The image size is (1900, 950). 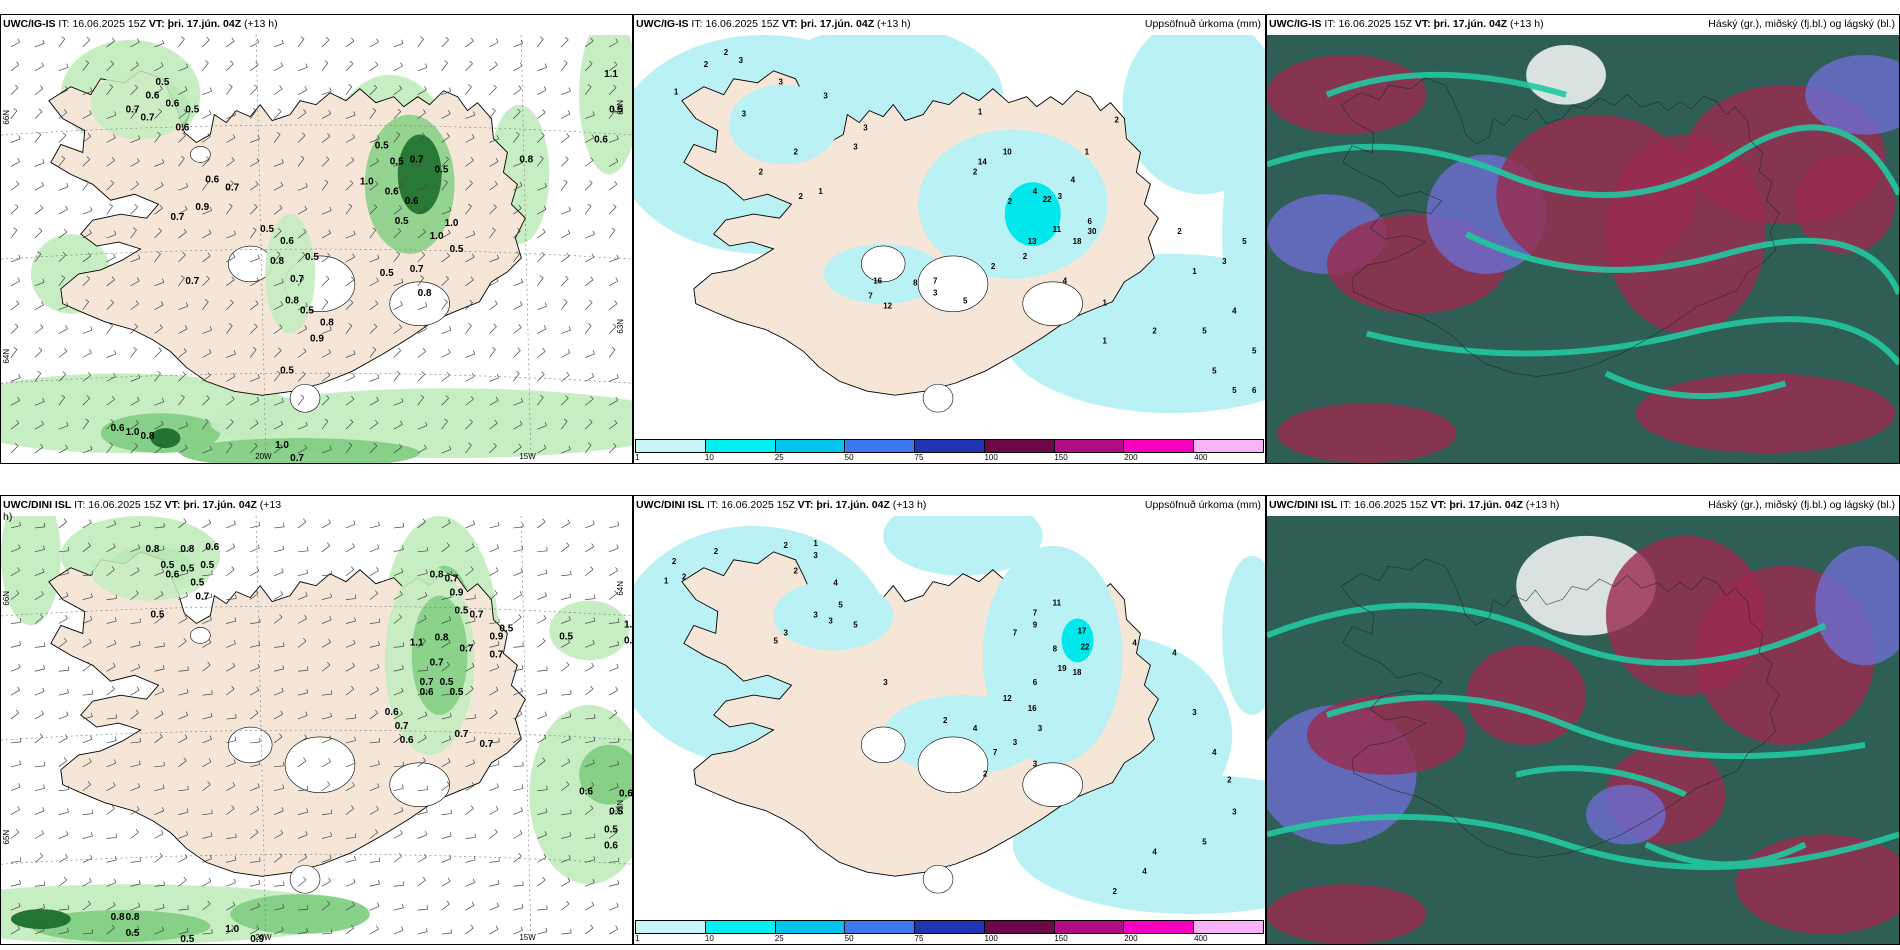 What do you see at coordinates (1092, 231) in the screenshot?
I see `precip-amount-value: 30` at bounding box center [1092, 231].